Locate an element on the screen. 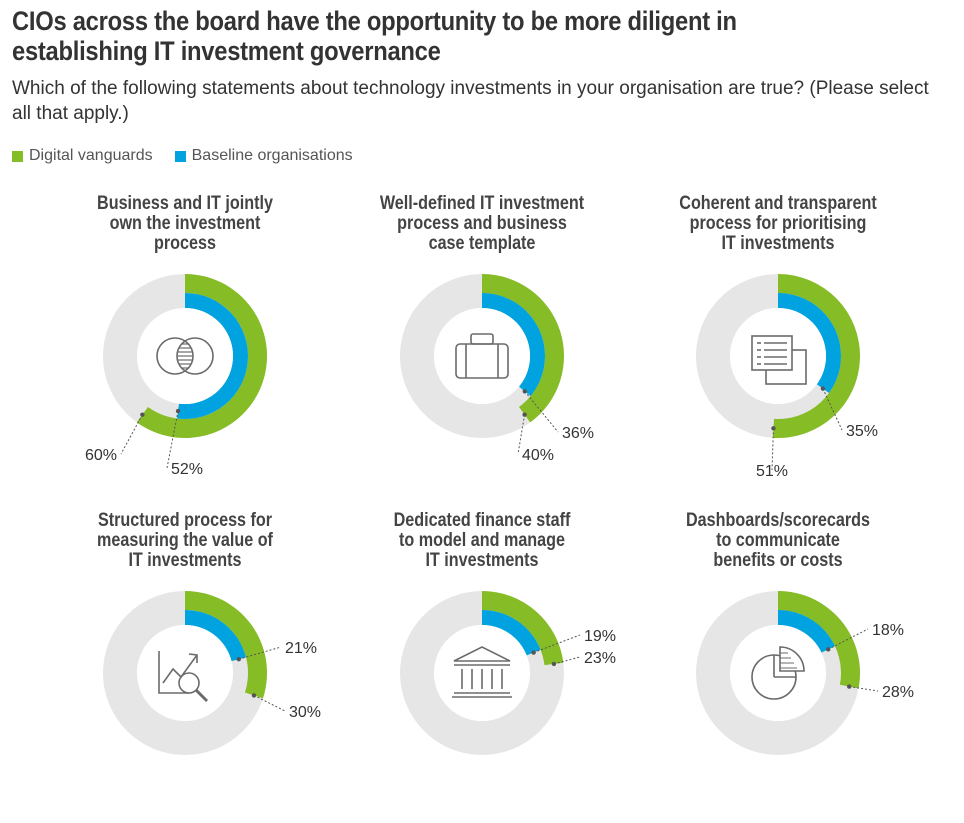 The image size is (964, 823). donut-chart-1: 60% 52% is located at coordinates (176, 376).